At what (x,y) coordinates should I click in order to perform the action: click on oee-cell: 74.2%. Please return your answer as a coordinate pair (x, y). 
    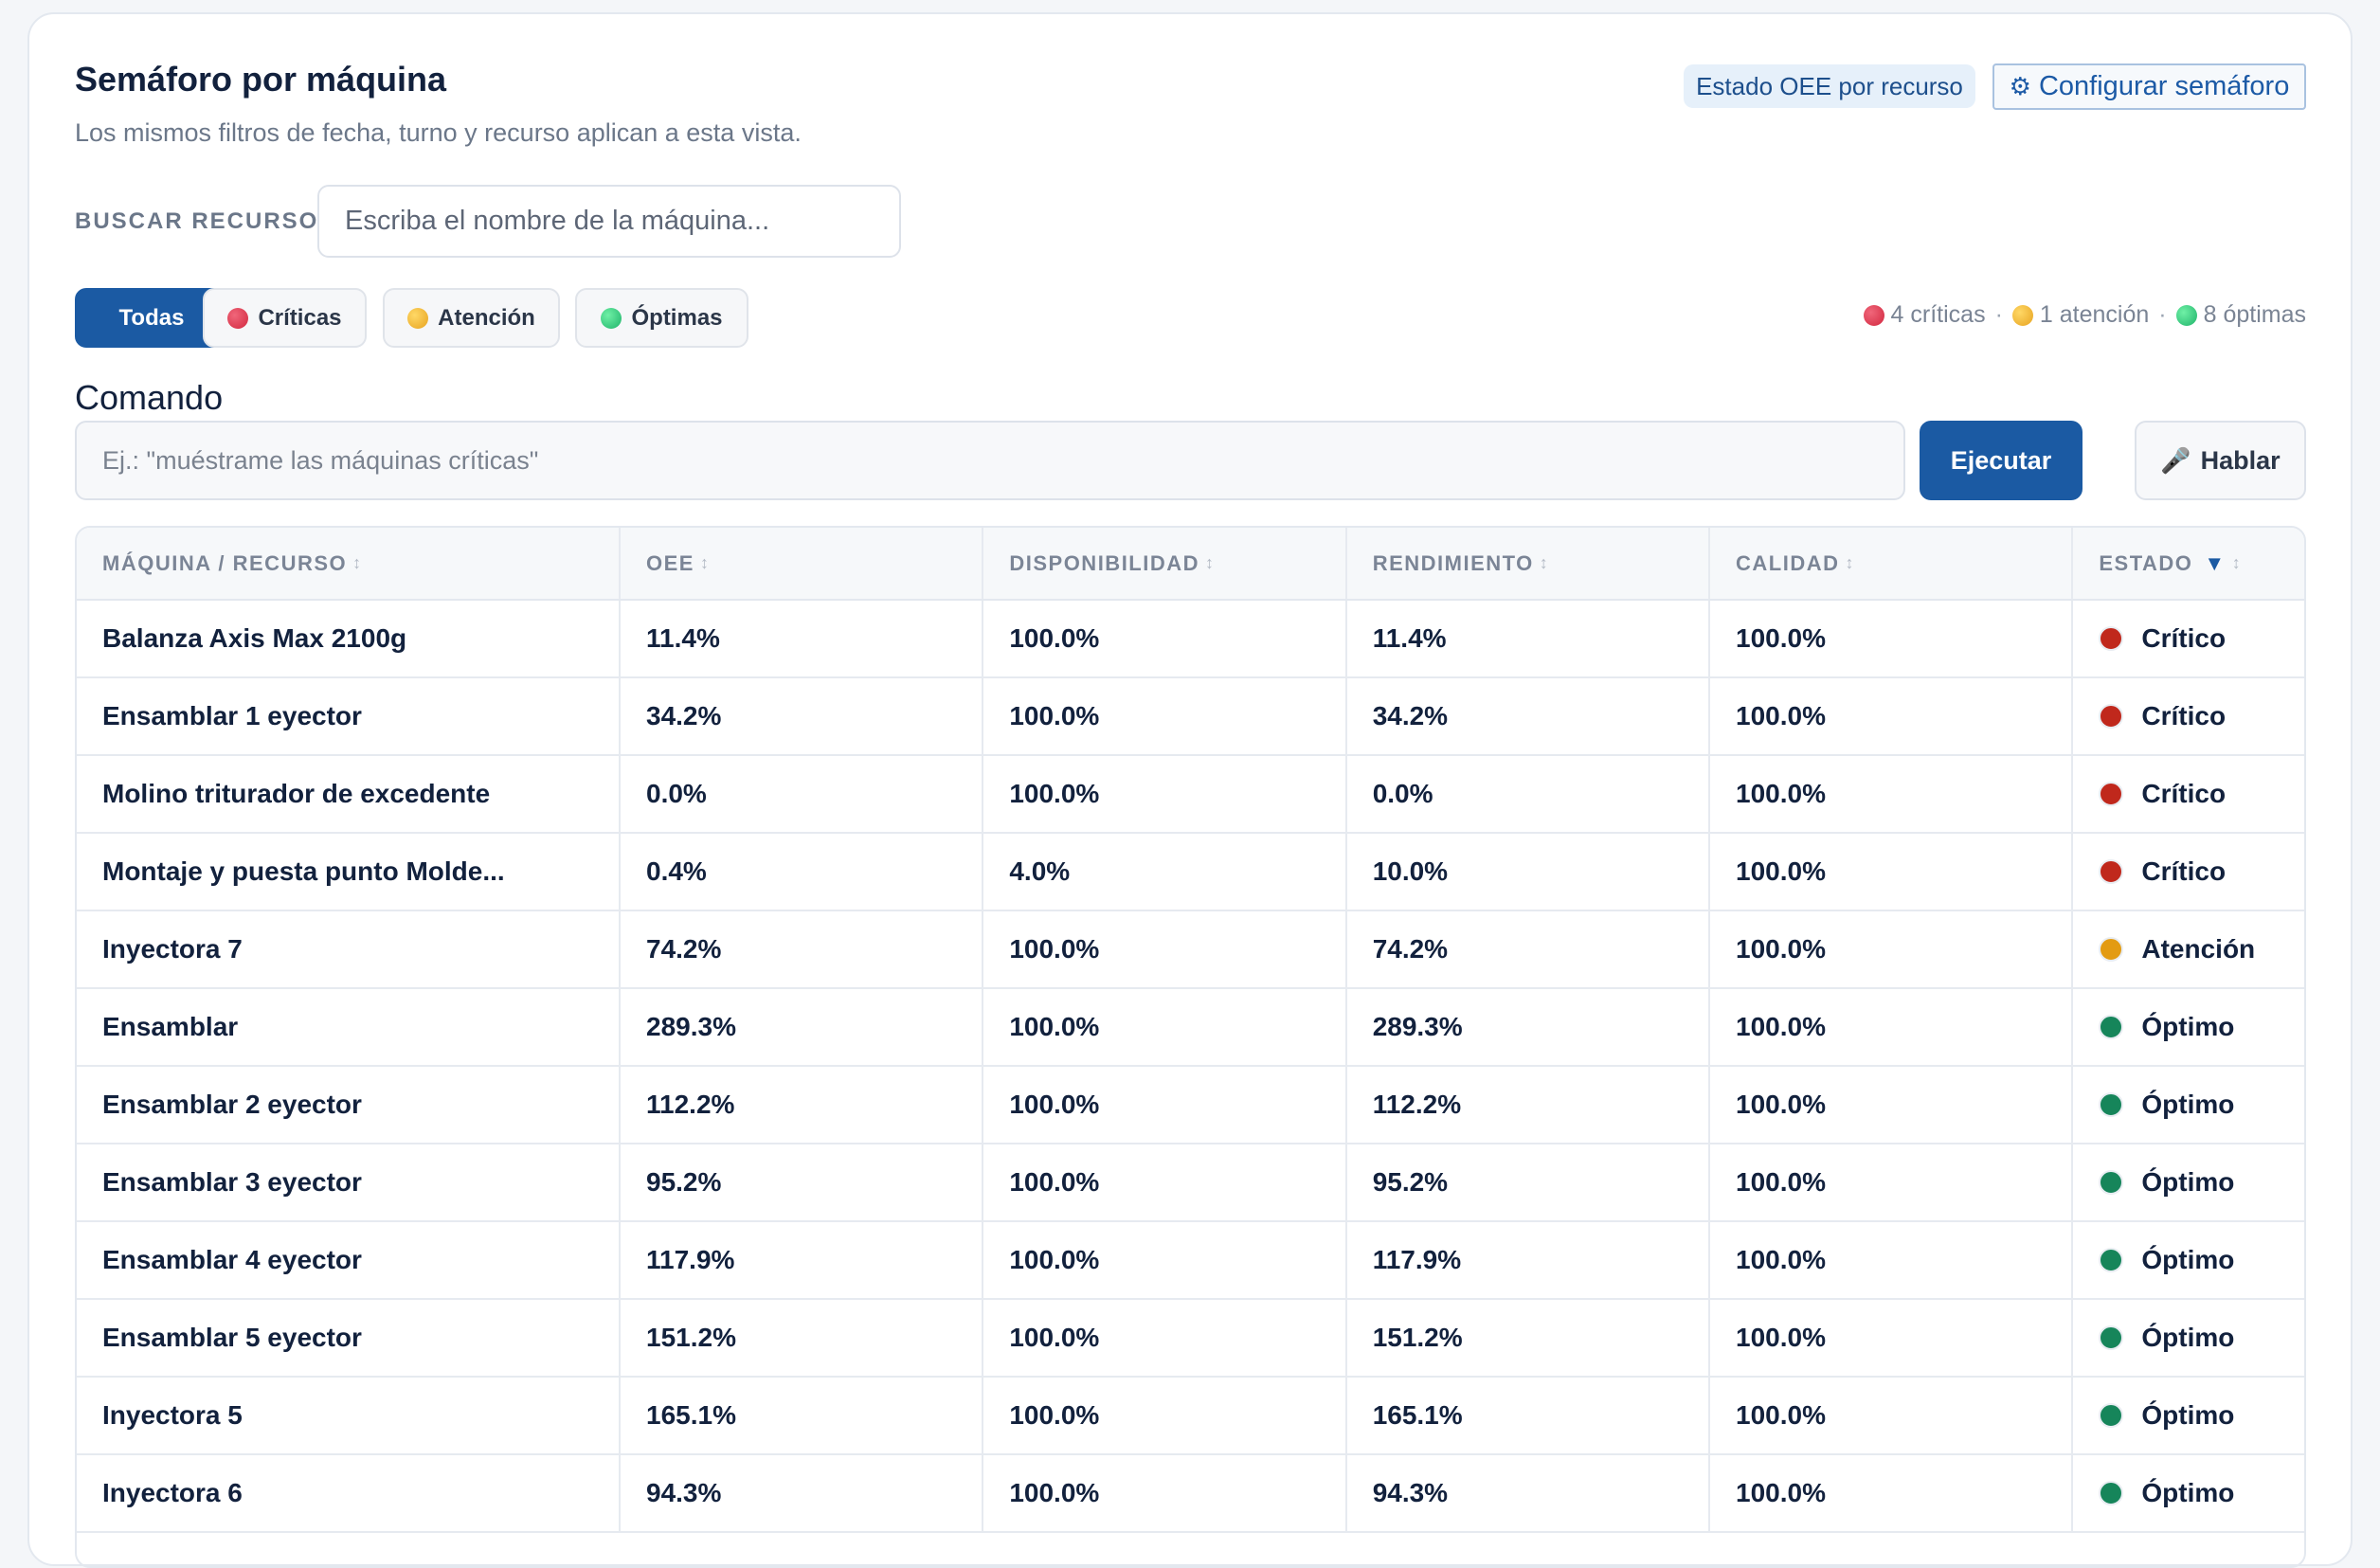
    Looking at the image, I should click on (802, 949).